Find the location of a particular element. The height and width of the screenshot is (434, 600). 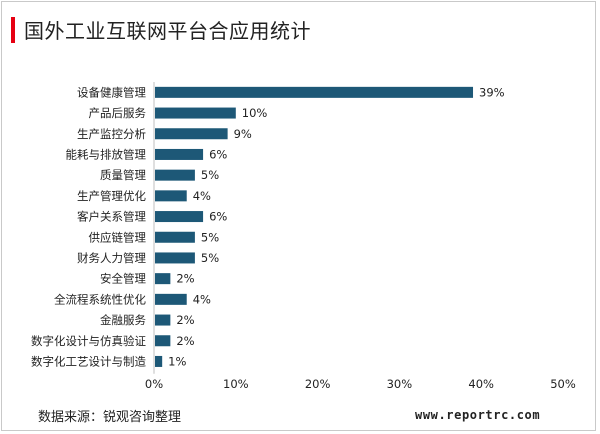

category-label: 生产监控分析 is located at coordinates (111, 134).